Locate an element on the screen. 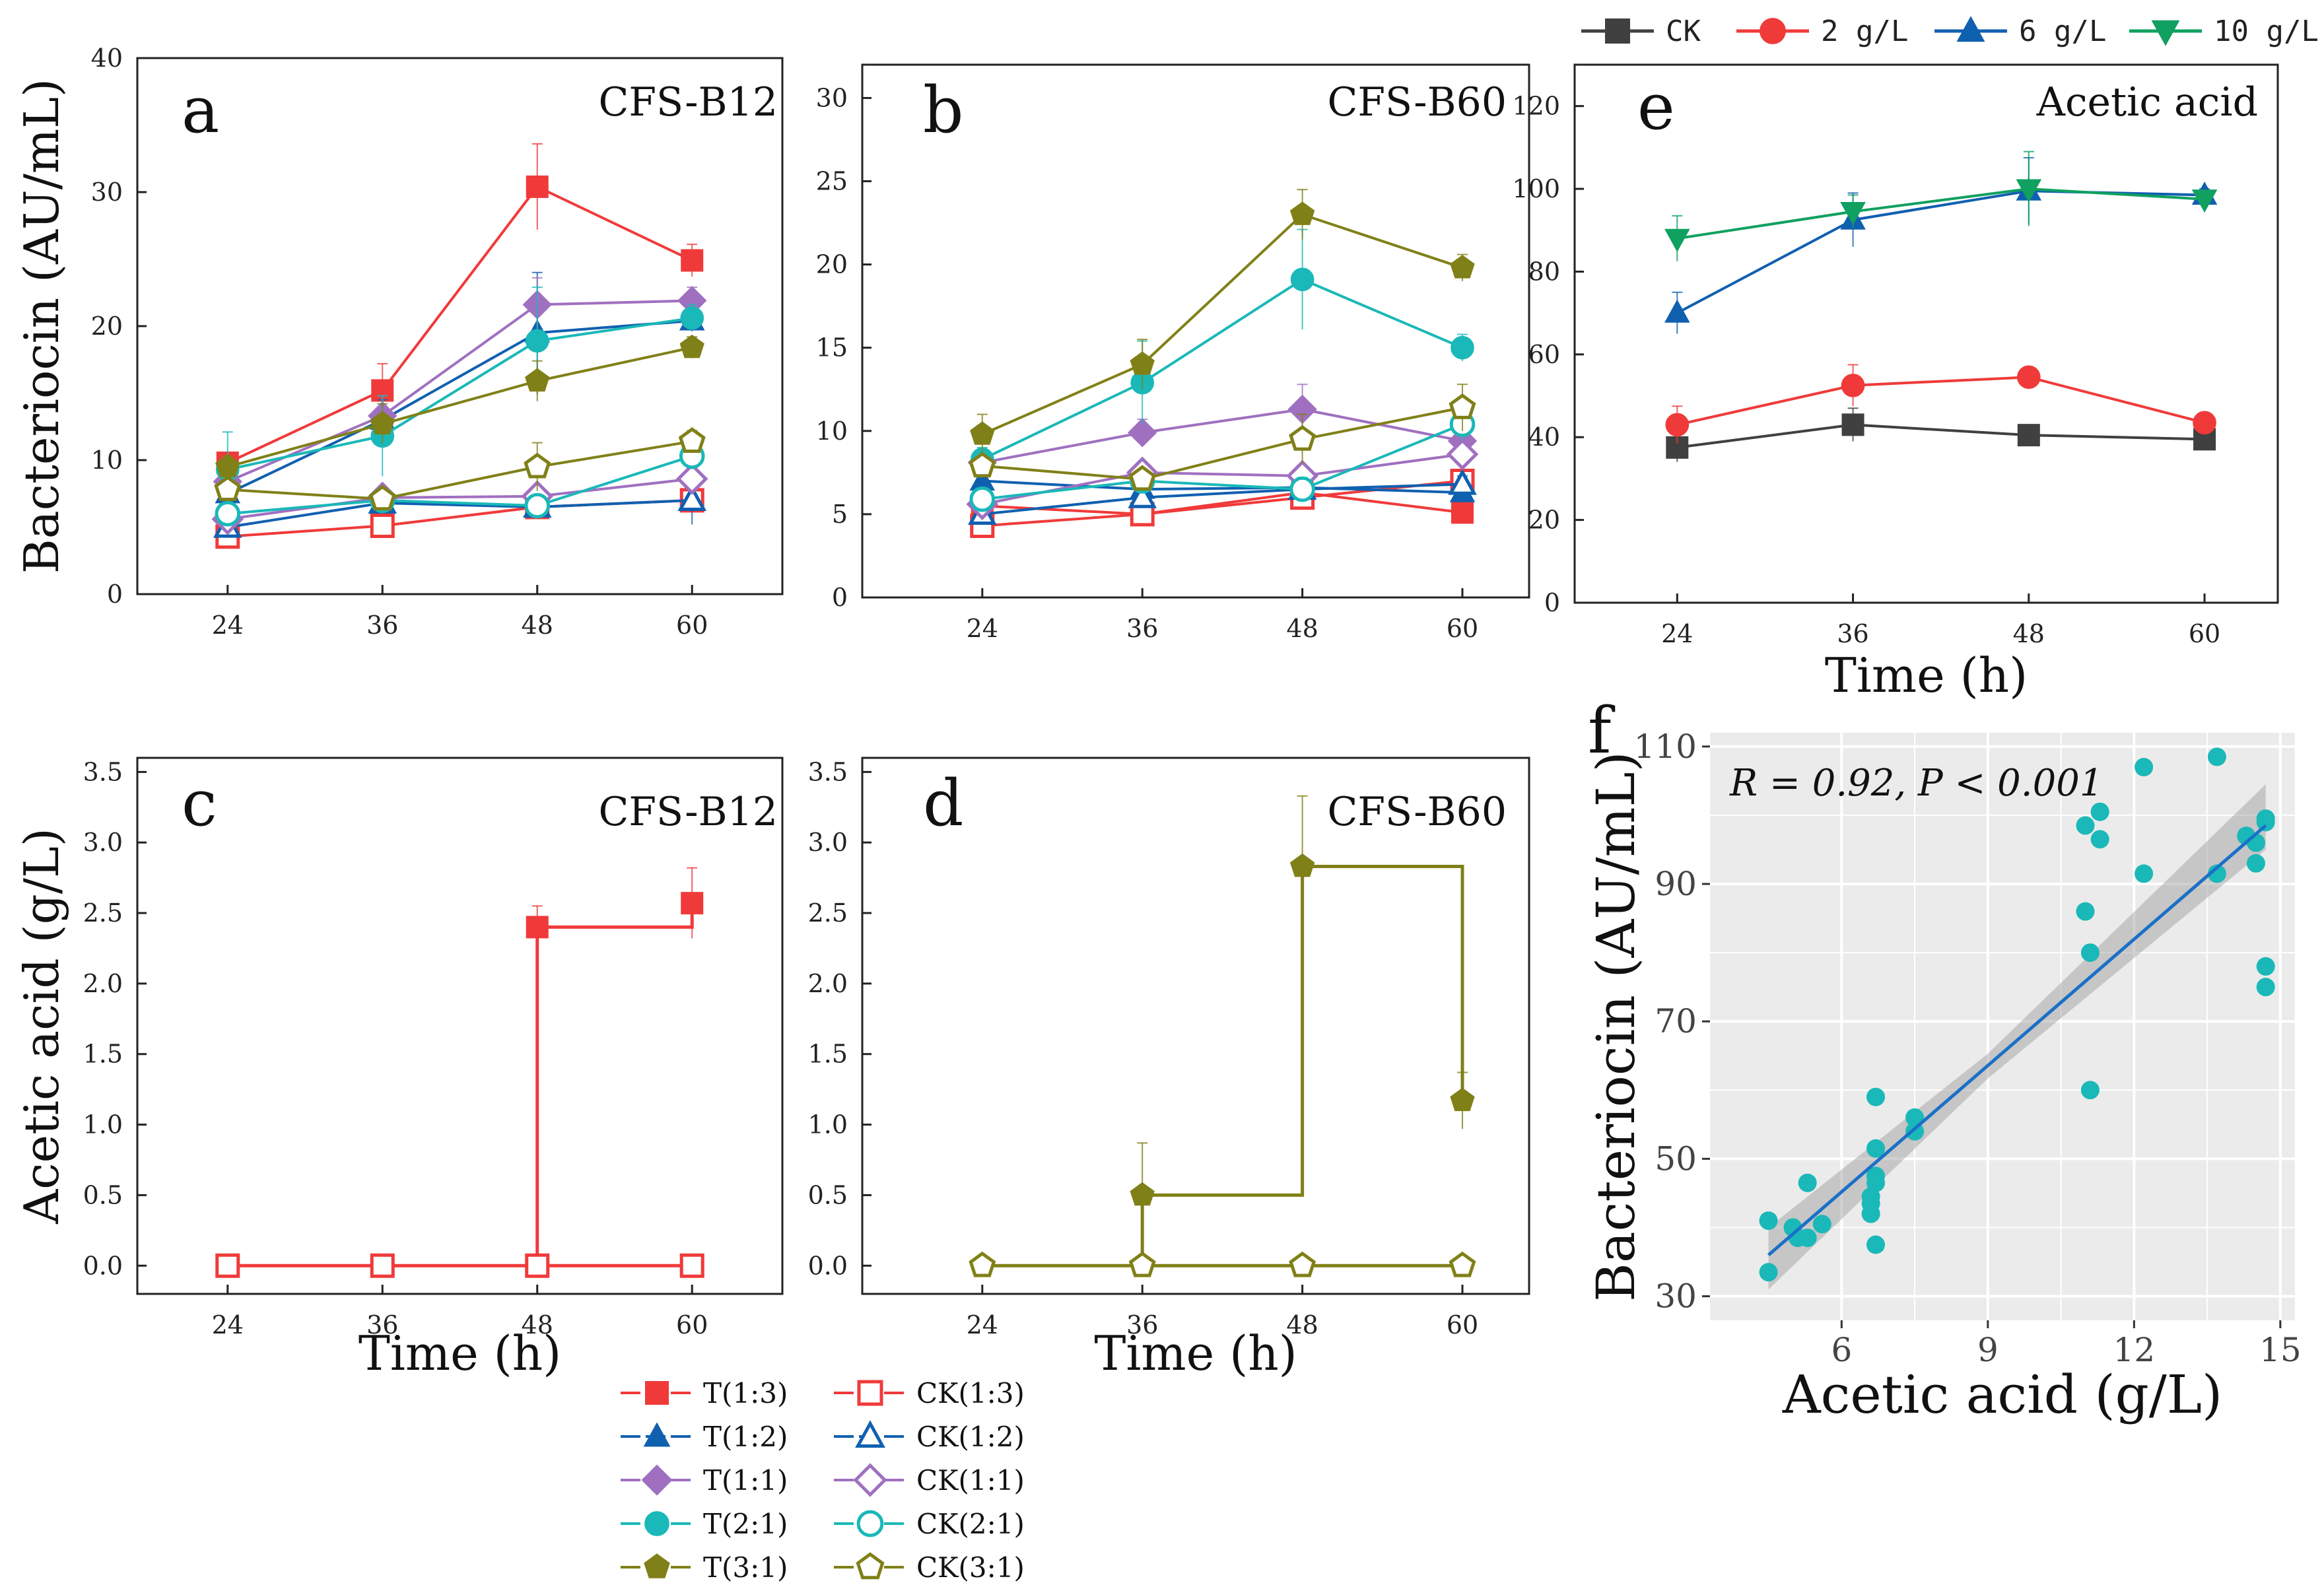  series-CK(3:1) is located at coordinates (460, 469).